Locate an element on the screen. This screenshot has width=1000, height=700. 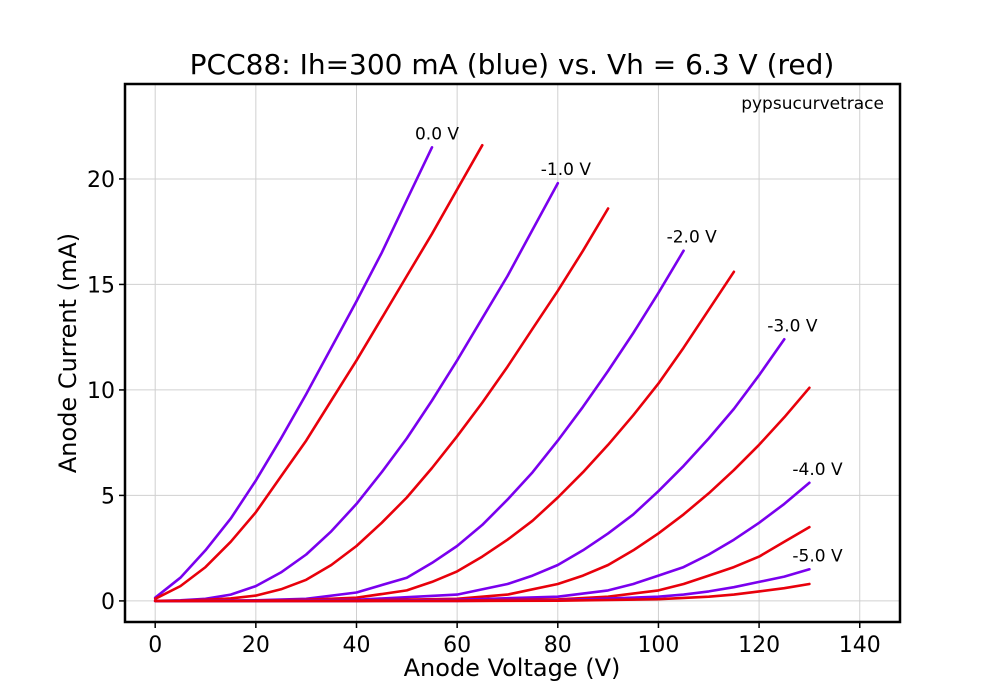
x-tick-label: 100 is located at coordinates (658, 645).